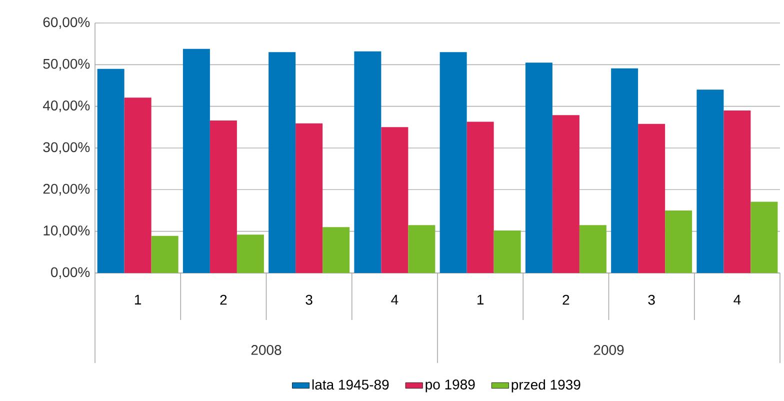 The image size is (784, 401). What do you see at coordinates (67, 232) in the screenshot?
I see `y-tick-label: 10,00%` at bounding box center [67, 232].